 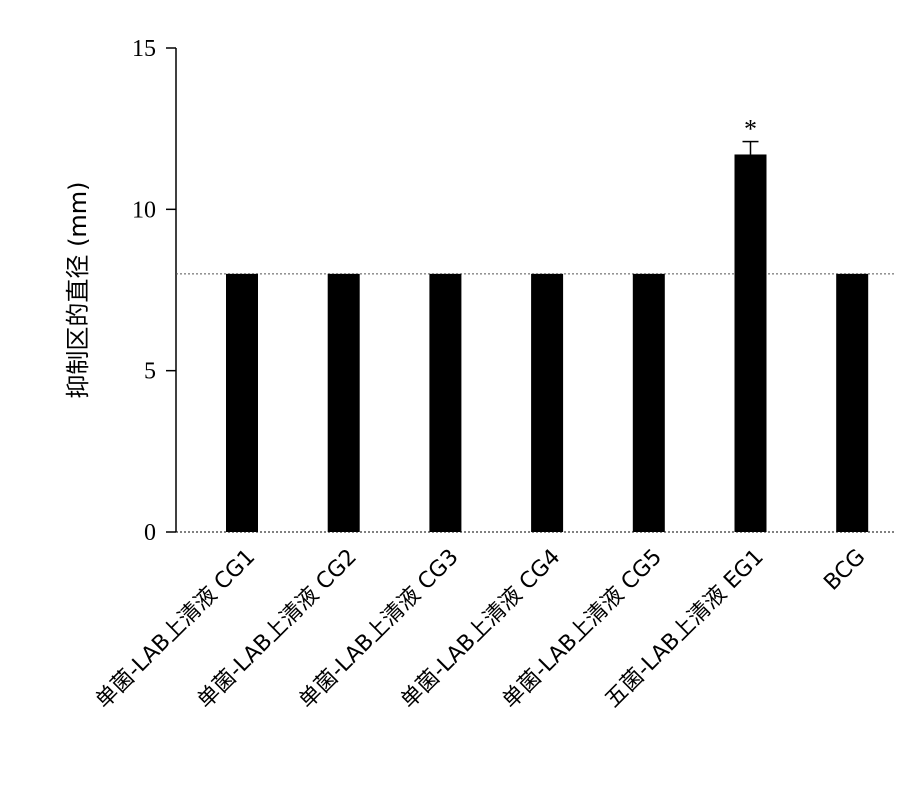 I want to click on y-tick-label: 0, so click(x=150, y=533).